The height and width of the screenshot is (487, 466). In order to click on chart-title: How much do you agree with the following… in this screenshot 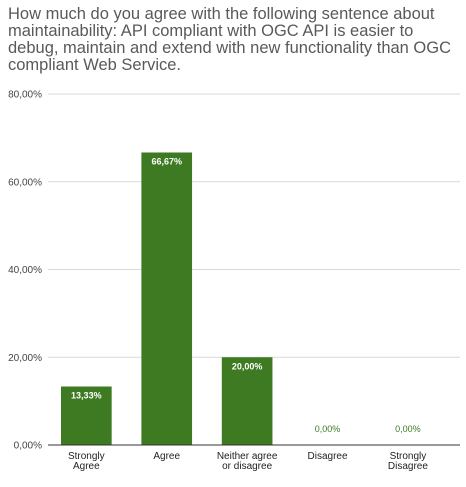, I will do `click(230, 39)`.